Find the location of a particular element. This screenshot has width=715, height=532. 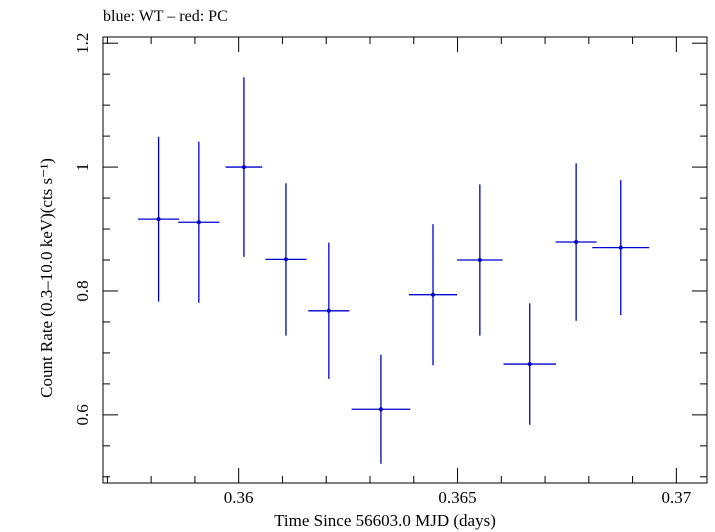

y-axis-label: Count Rate (0.3–10.0 keV)(cts s⁻¹) is located at coordinates (46, 278).